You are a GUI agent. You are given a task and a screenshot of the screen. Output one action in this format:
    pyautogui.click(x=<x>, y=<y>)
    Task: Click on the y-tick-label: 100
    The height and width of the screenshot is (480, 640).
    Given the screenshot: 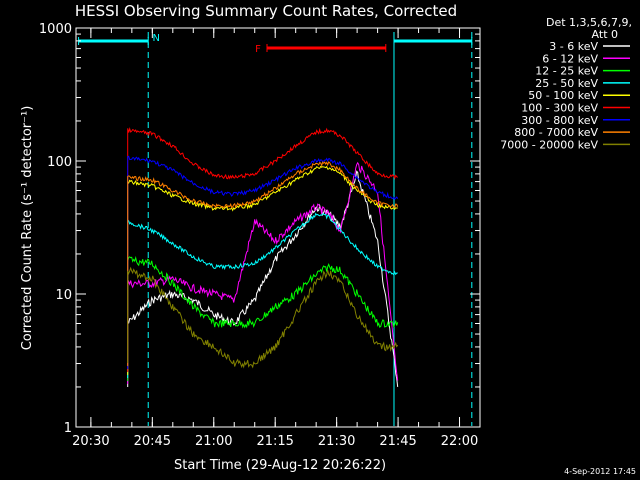 What is the action you would take?
    pyautogui.click(x=59, y=162)
    